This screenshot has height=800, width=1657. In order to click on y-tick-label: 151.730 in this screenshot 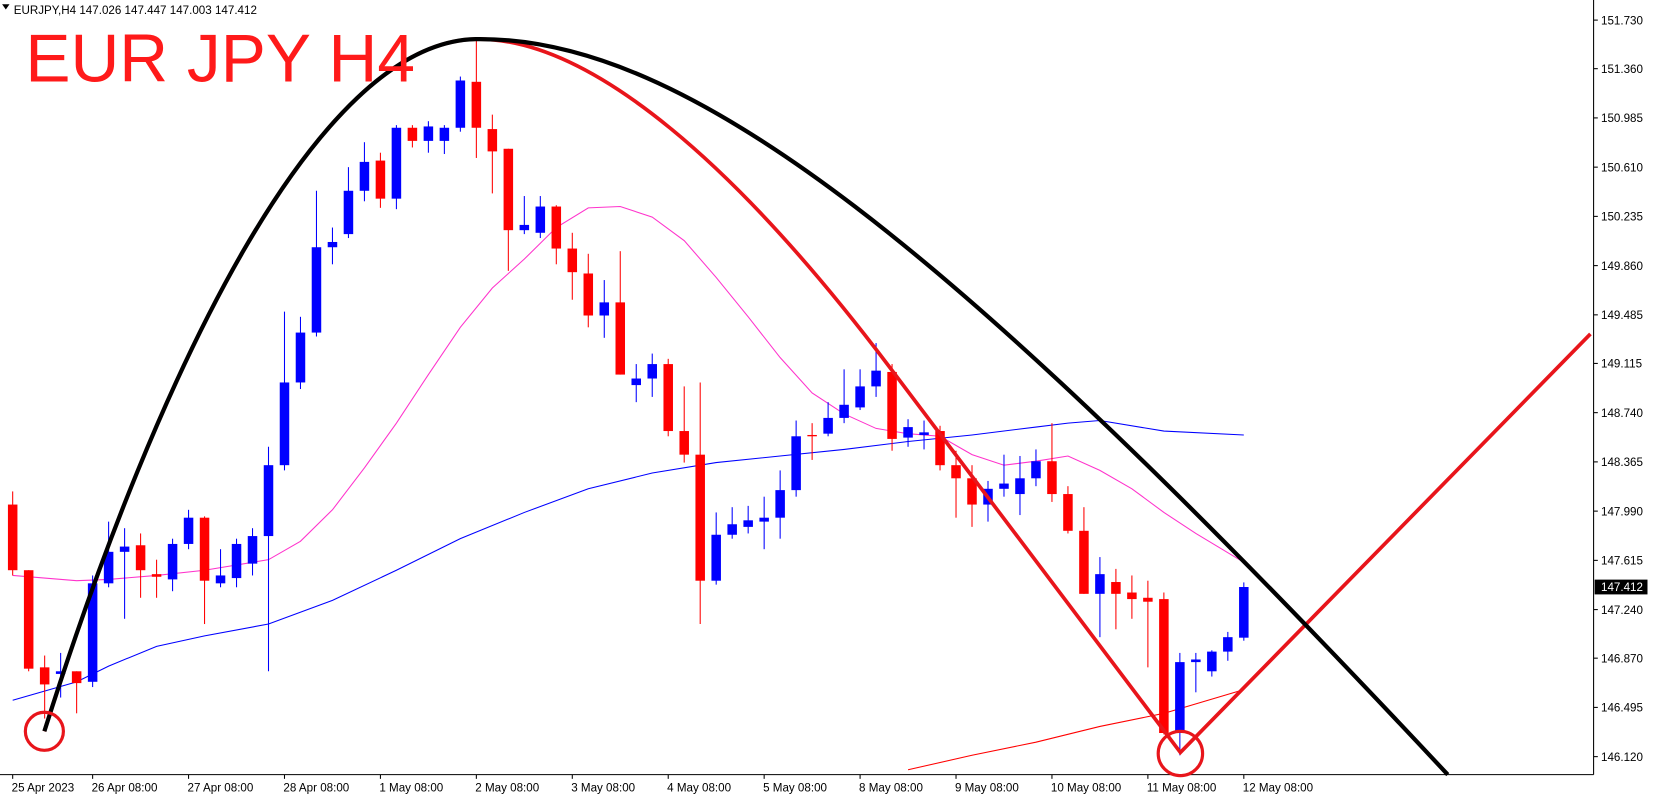, I will do `click(1622, 20)`.